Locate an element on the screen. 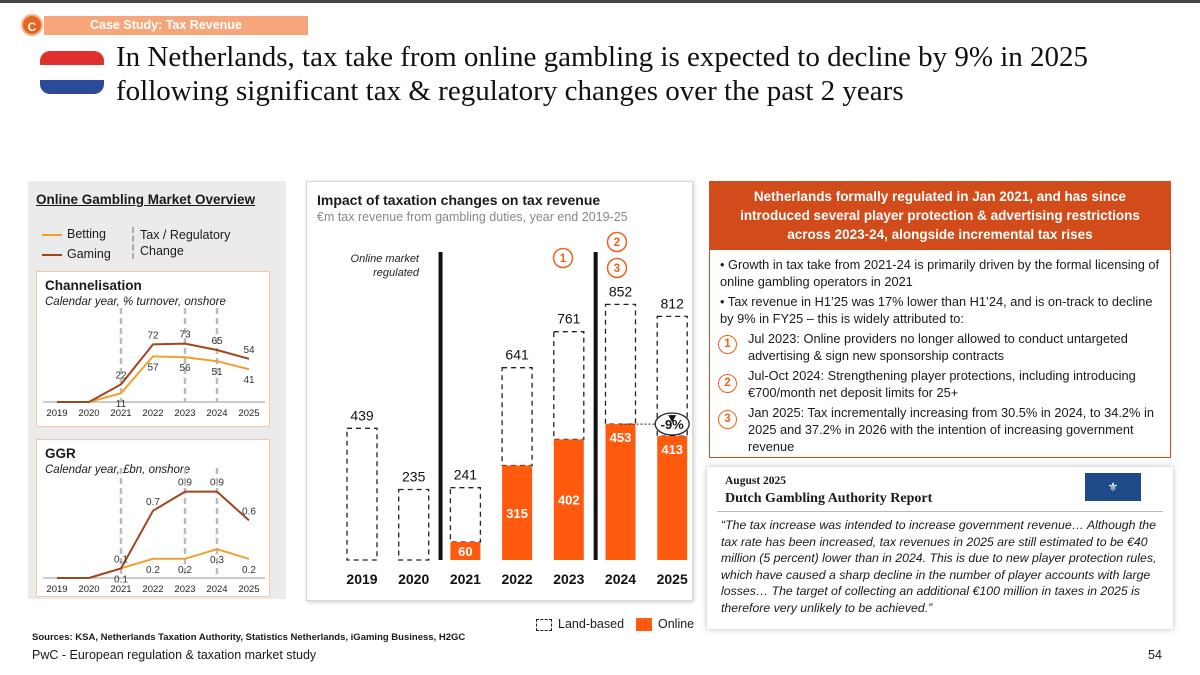 The width and height of the screenshot is (1200, 675). data-label-gaming-2024: 65 is located at coordinates (217, 341).